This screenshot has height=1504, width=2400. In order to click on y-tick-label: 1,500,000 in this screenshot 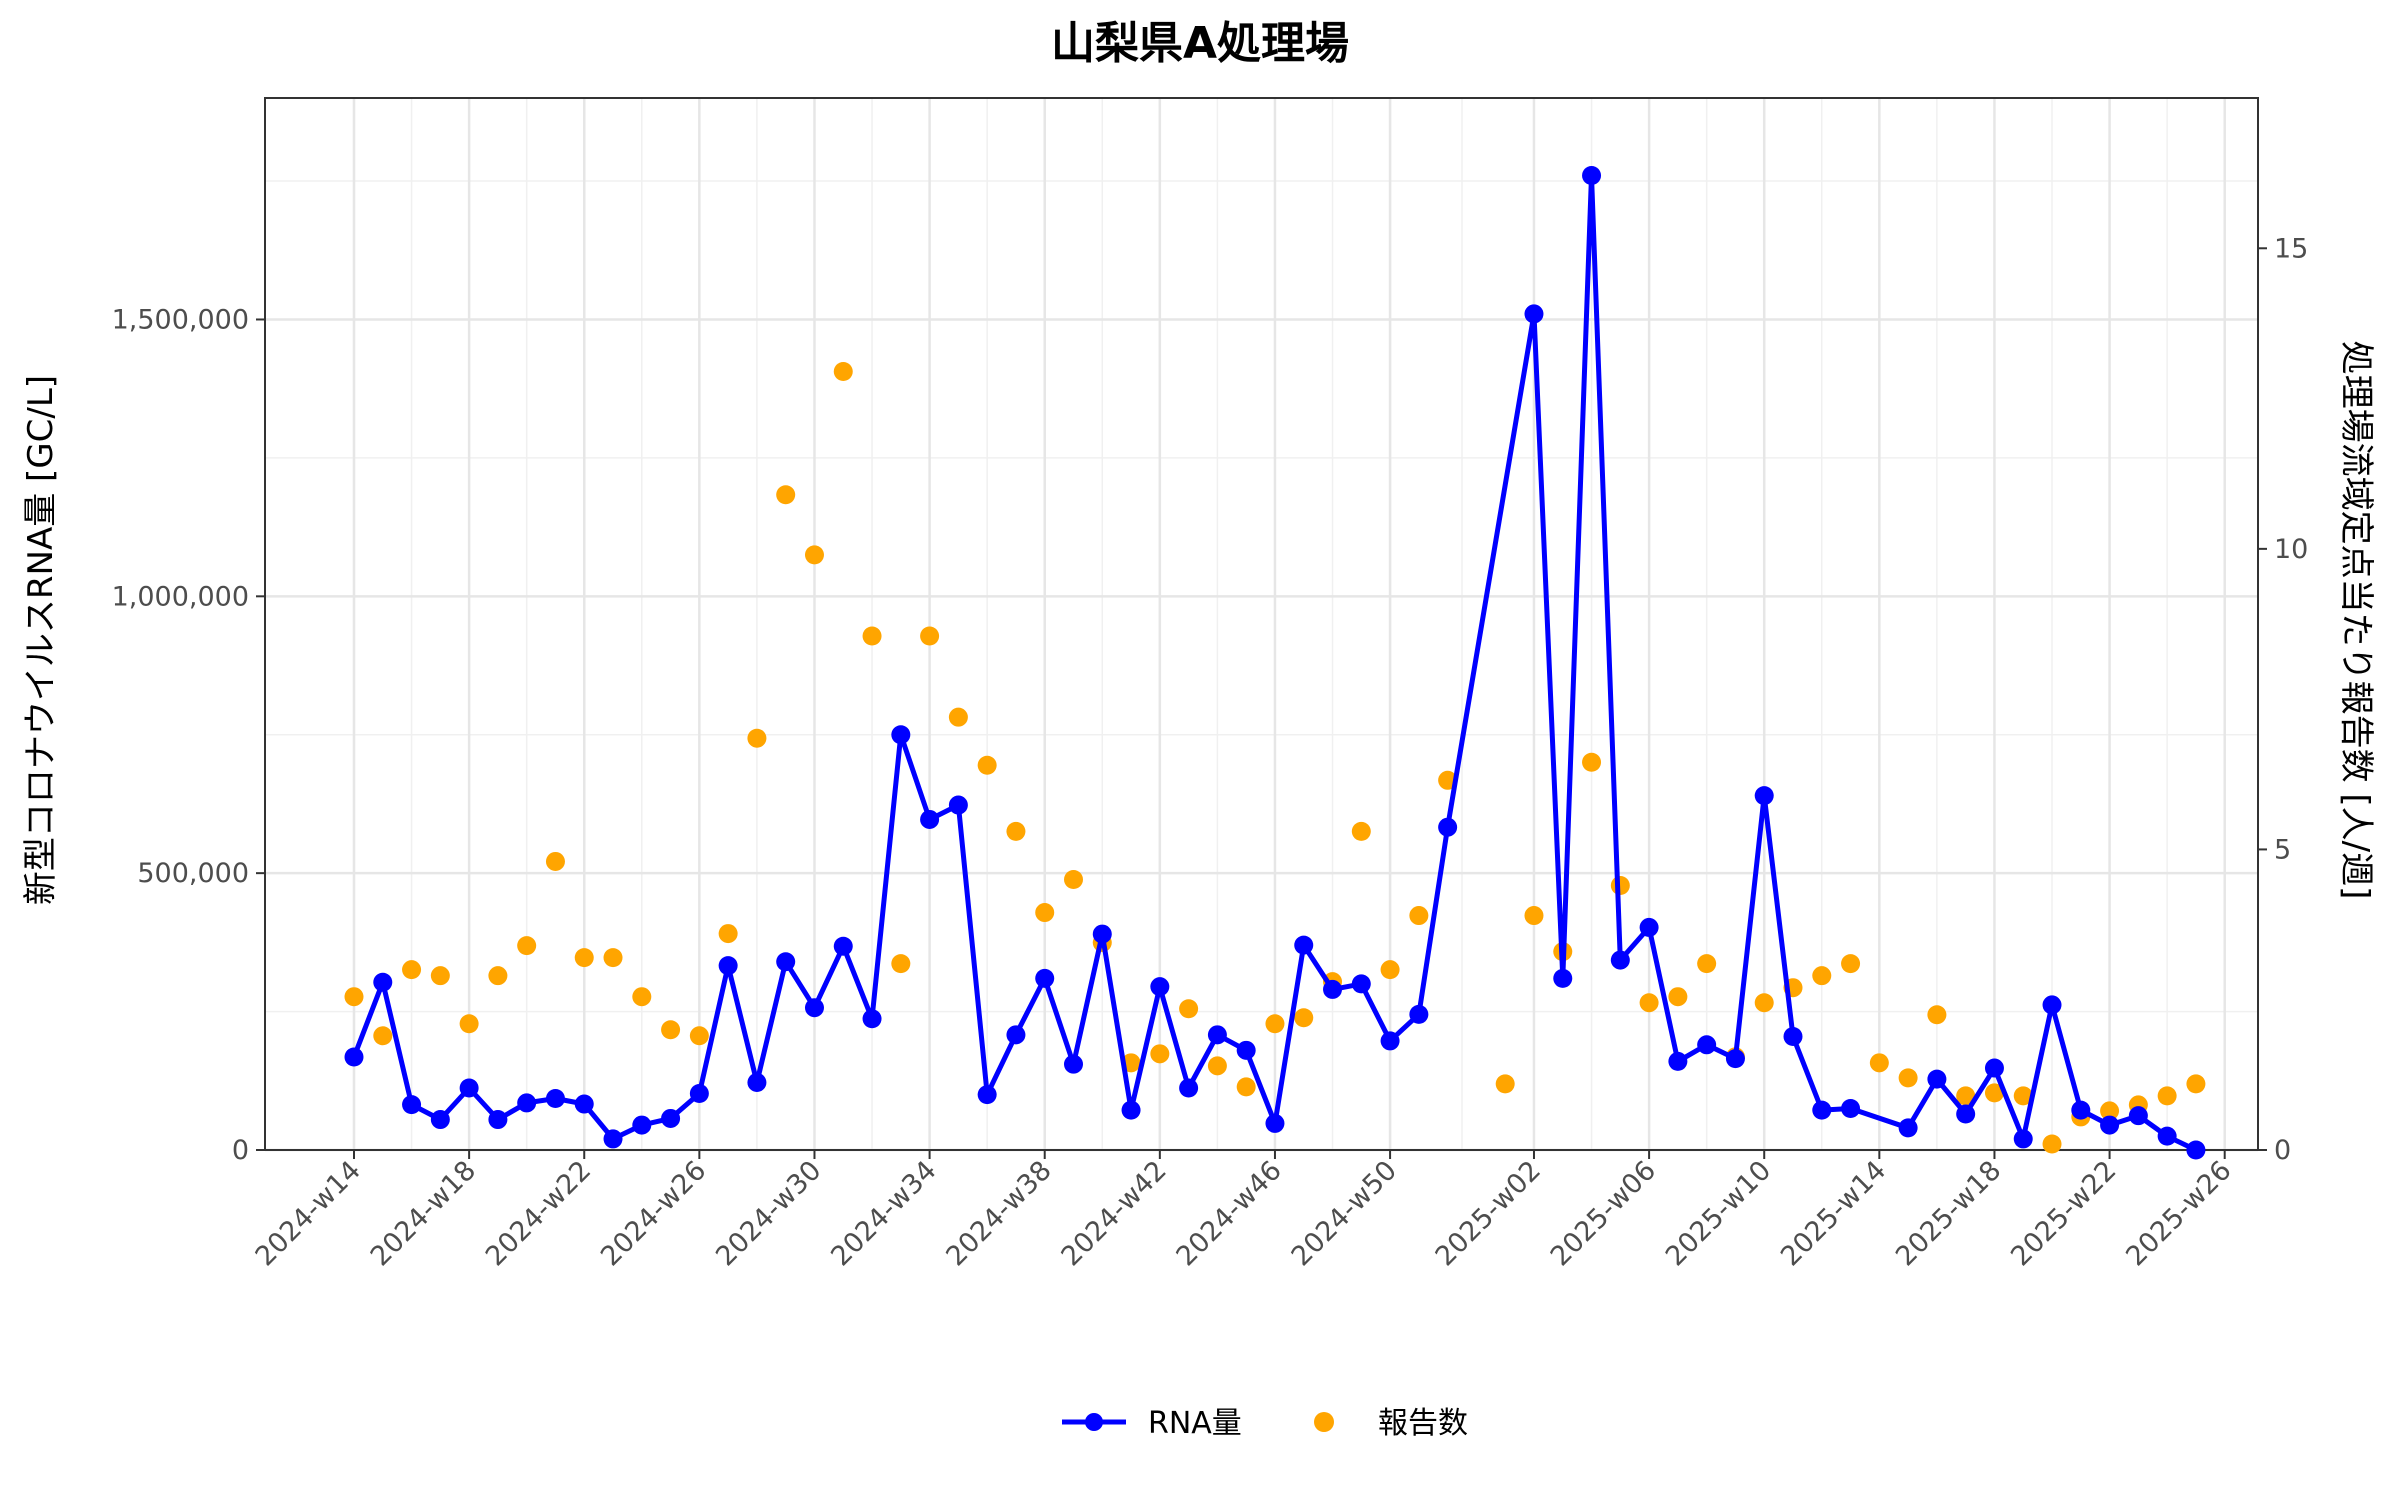, I will do `click(180, 319)`.